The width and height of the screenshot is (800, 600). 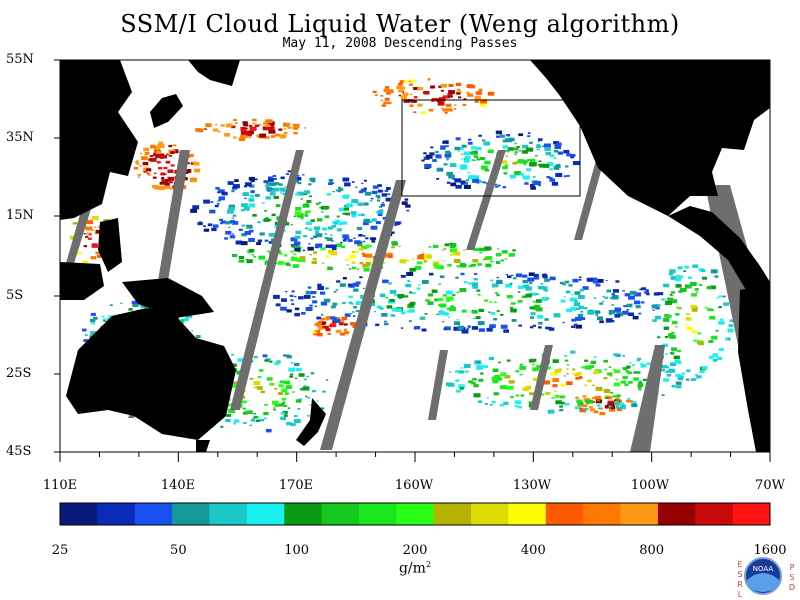 I want to click on svg-text: NOAA, so click(x=763, y=569).